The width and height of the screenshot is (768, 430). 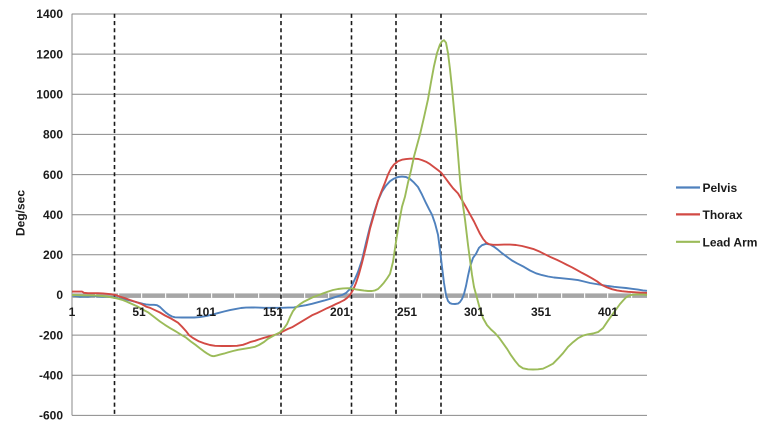 What do you see at coordinates (49, 95) in the screenshot?
I see `svg-text: 1000` at bounding box center [49, 95].